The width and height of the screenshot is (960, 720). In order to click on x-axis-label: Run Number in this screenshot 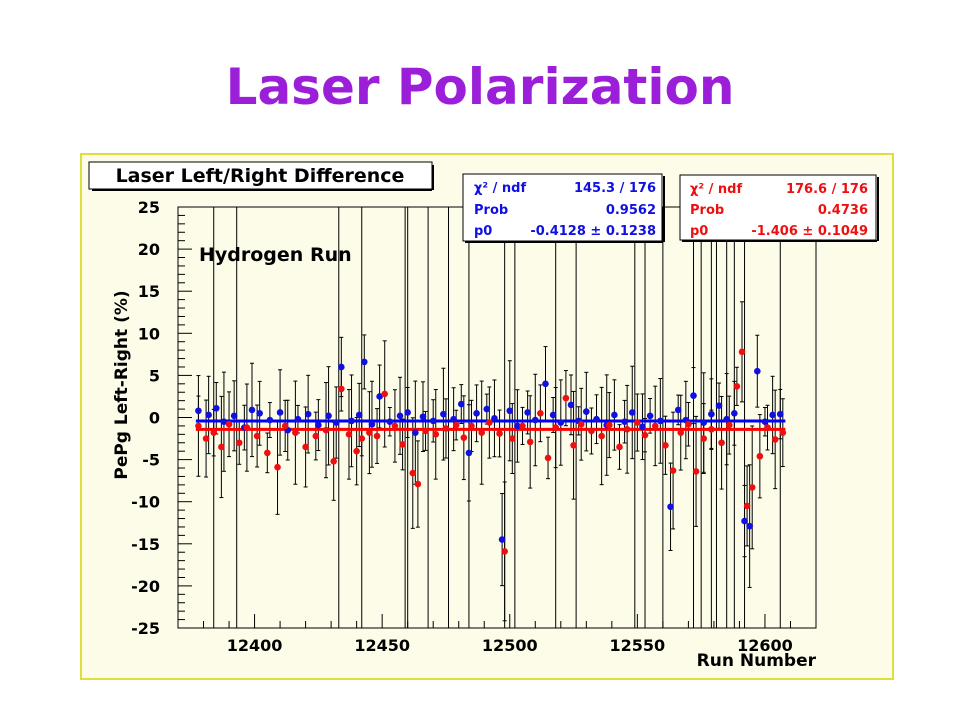, I will do `click(757, 661)`.